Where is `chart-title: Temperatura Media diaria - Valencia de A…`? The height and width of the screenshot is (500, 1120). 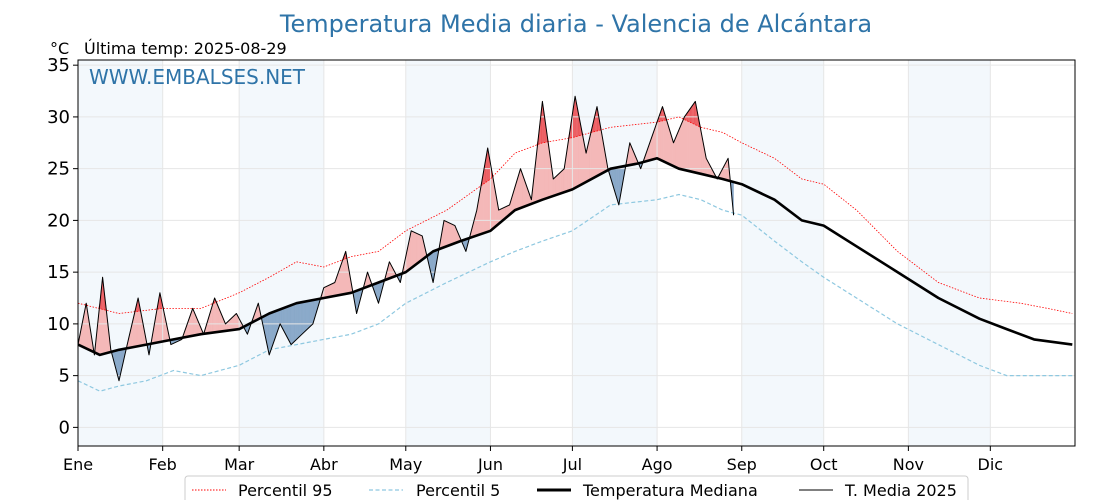 chart-title: Temperatura Media diaria - Valencia de A… is located at coordinates (575, 24).